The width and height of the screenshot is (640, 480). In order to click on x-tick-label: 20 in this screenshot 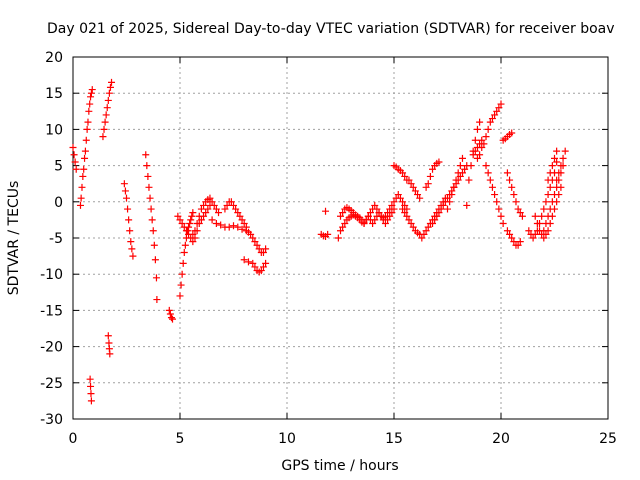, I will do `click(501, 439)`.